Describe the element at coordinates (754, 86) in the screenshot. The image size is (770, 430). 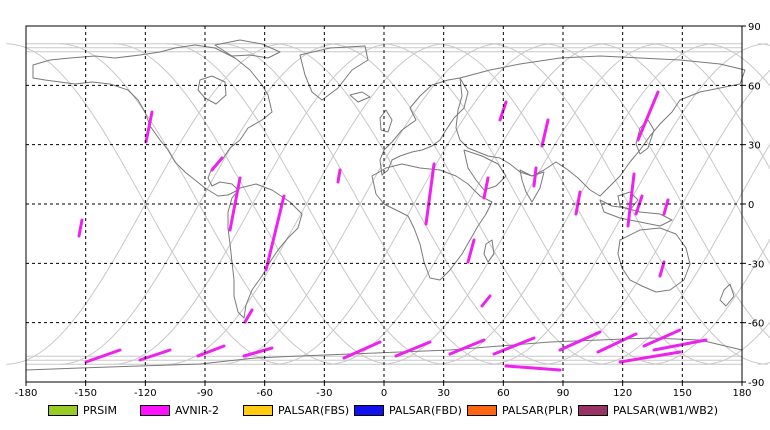
I see `lat-tick-label: 60` at that location.